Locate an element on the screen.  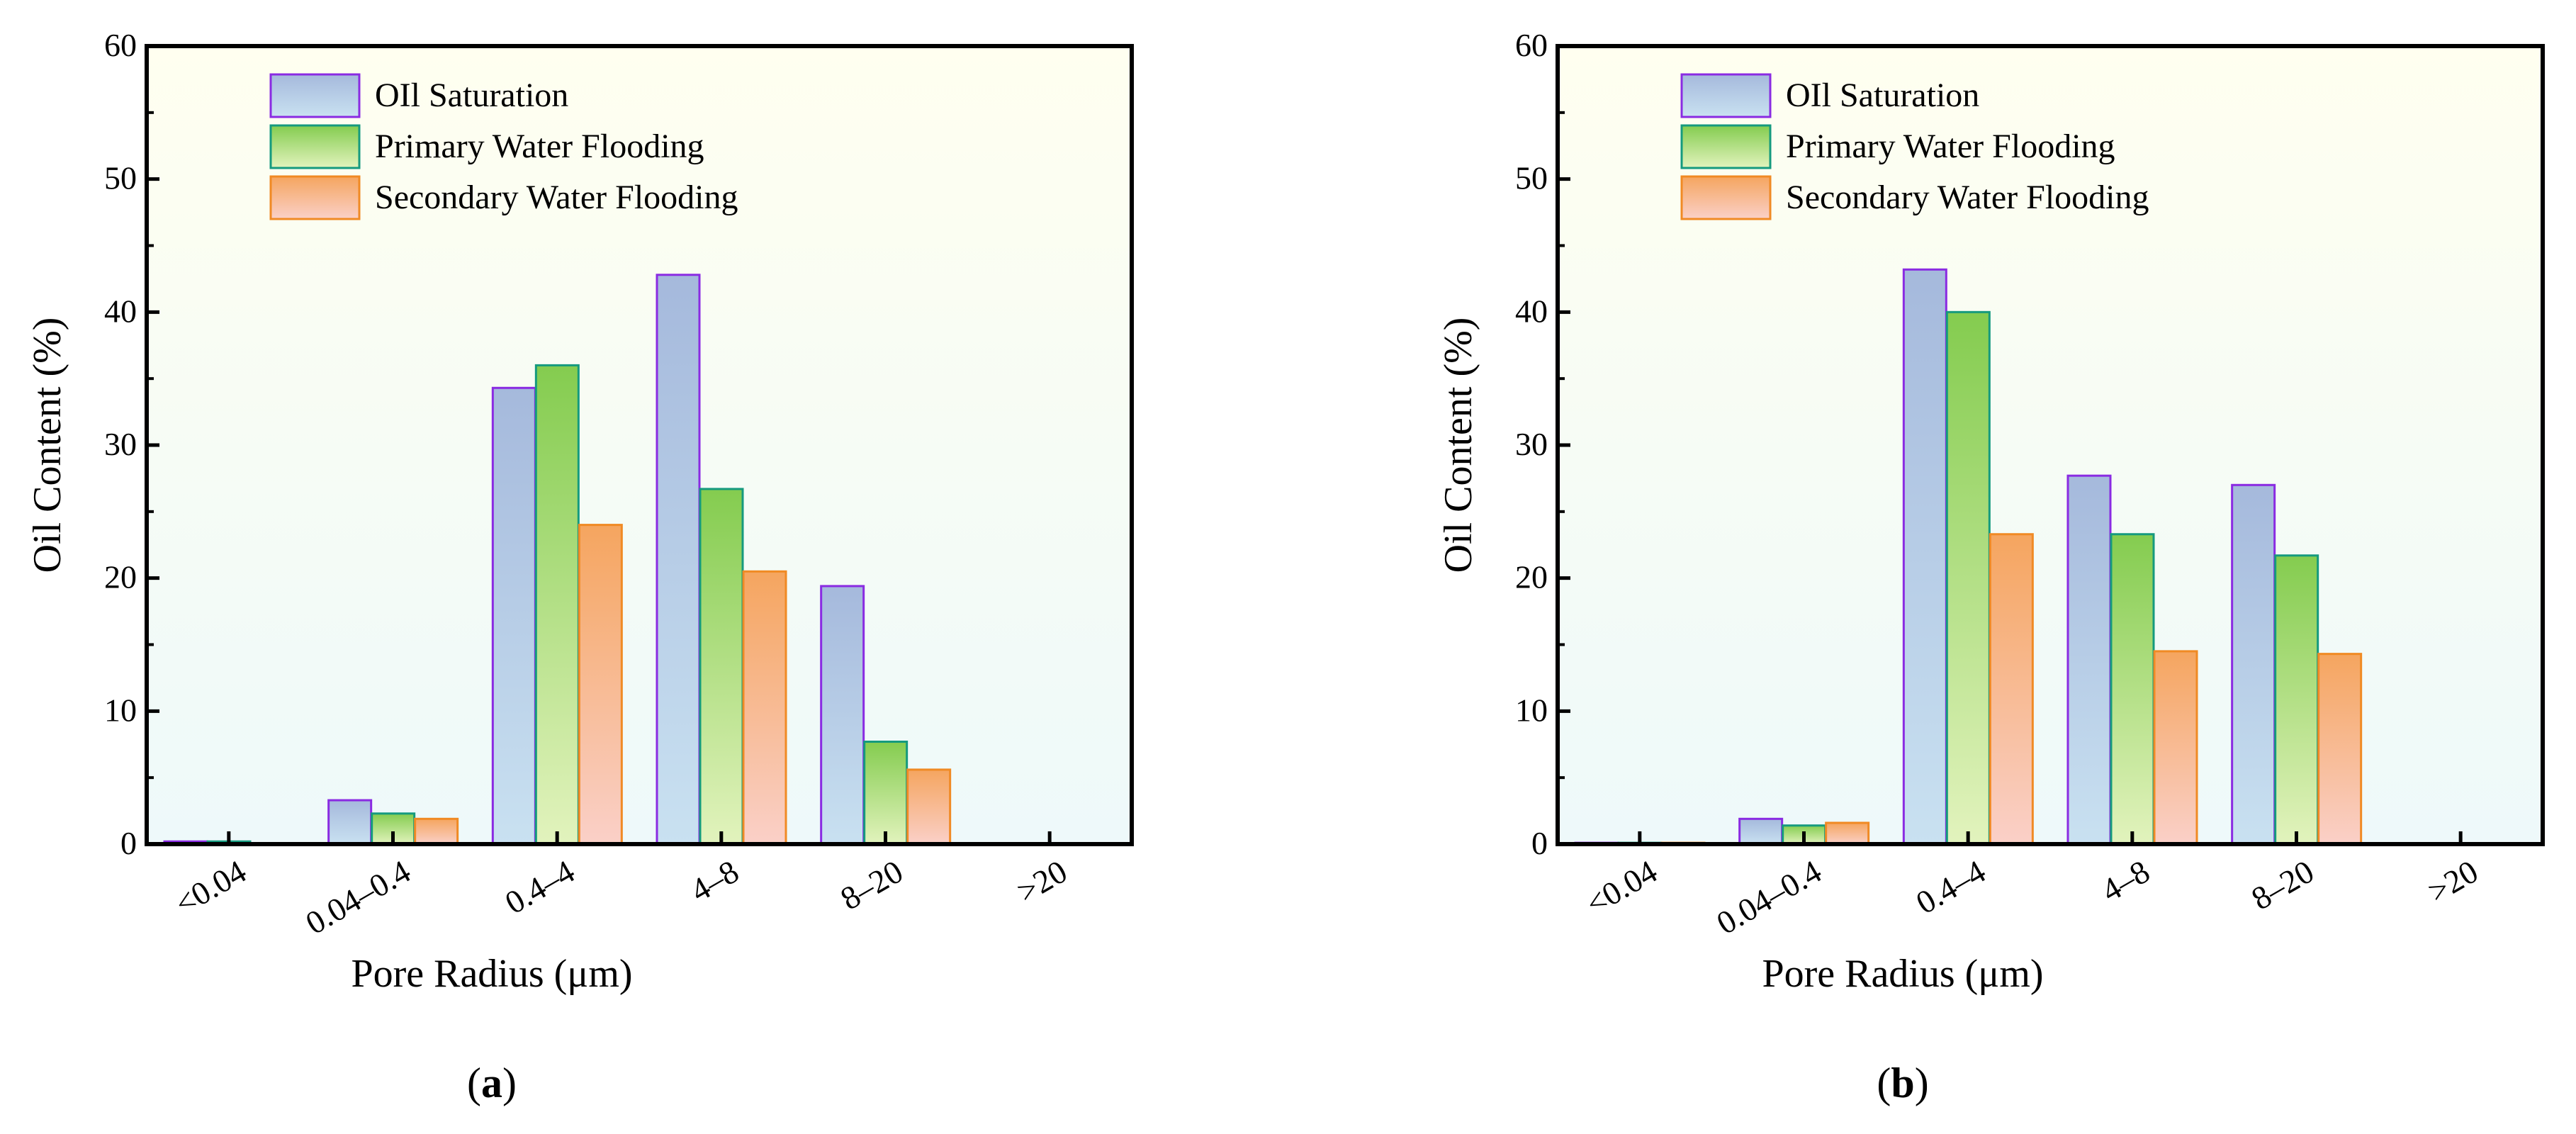
panel-label-letter: a is located at coordinates (491, 1083).